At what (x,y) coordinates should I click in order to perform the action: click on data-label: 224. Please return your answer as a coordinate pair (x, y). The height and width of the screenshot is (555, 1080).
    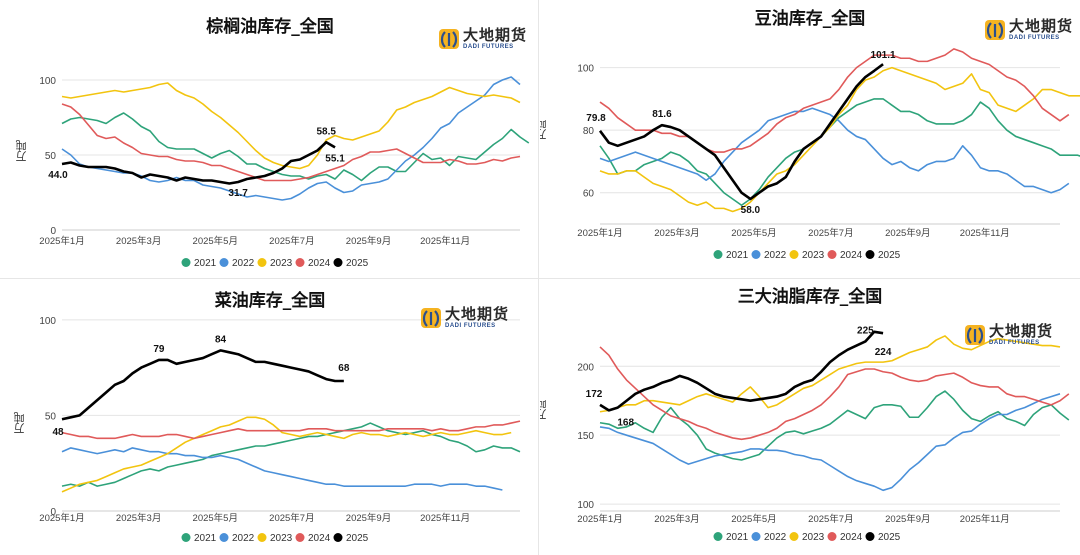
    Looking at the image, I should click on (883, 352).